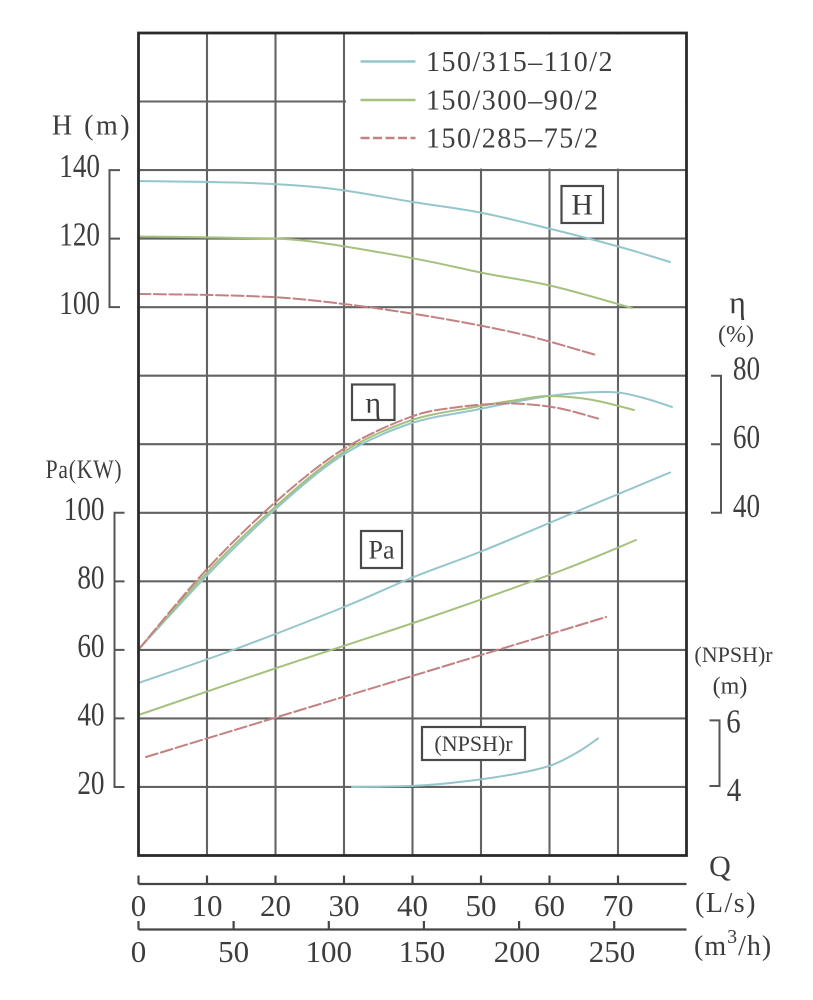  Describe the element at coordinates (422, 951) in the screenshot. I see `svg-text: 150` at that location.